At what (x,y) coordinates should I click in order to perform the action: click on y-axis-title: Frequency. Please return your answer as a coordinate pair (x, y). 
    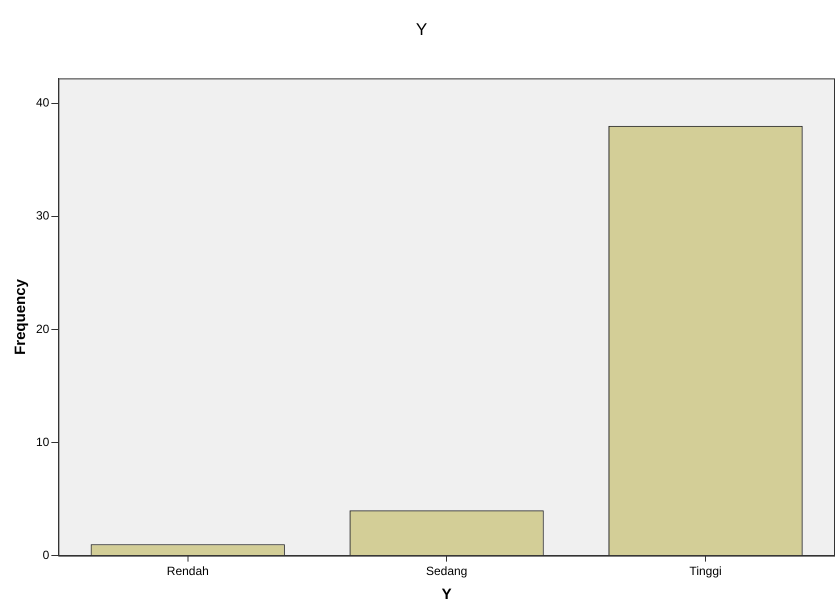
    Looking at the image, I should click on (21, 316).